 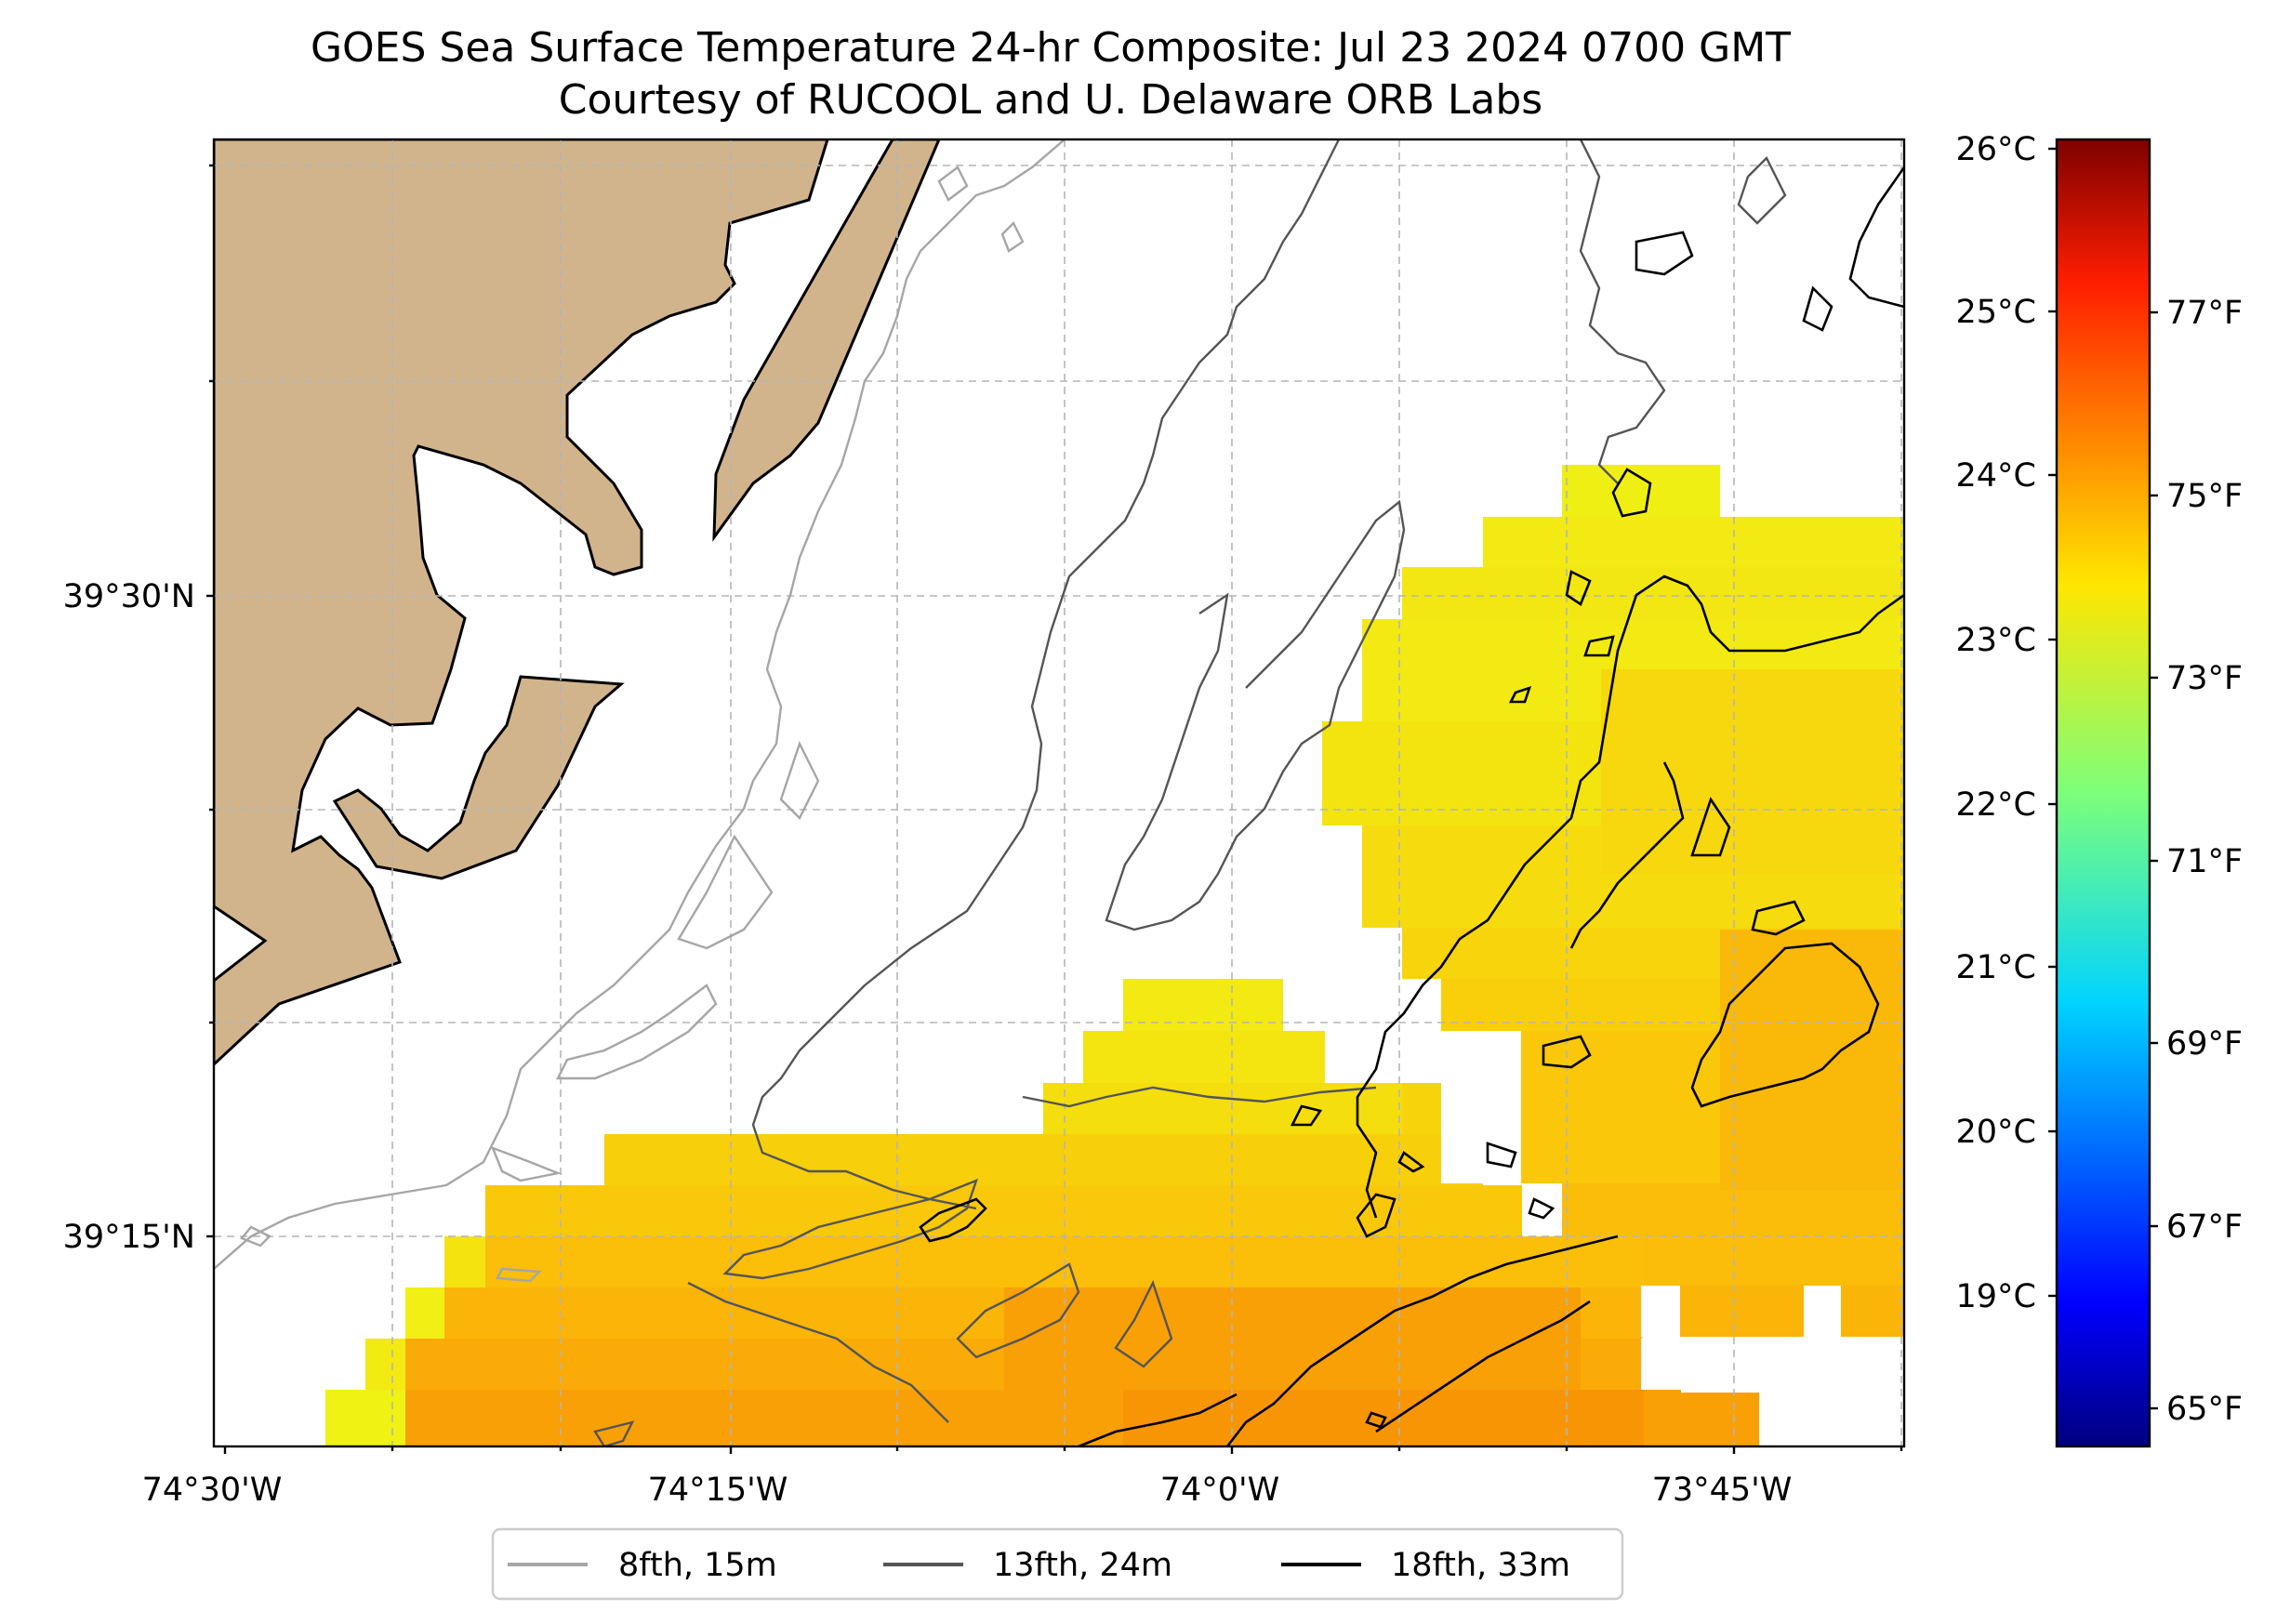 I want to click on cbar-c-label: 22°C, so click(x=1996, y=805).